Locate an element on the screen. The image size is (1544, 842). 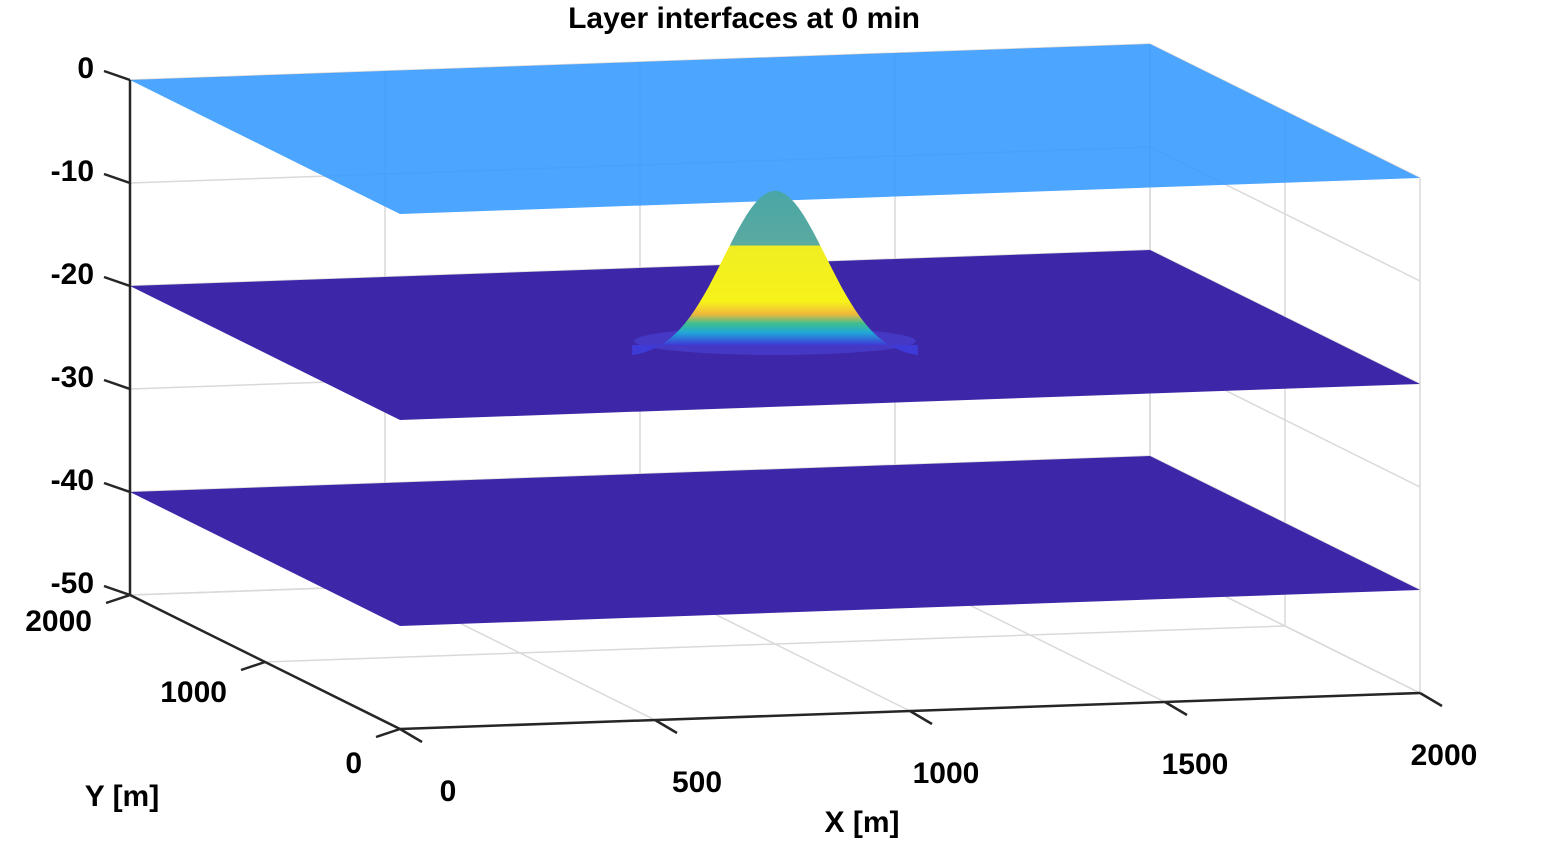
z-tick-label-4: -40 is located at coordinates (72, 480).